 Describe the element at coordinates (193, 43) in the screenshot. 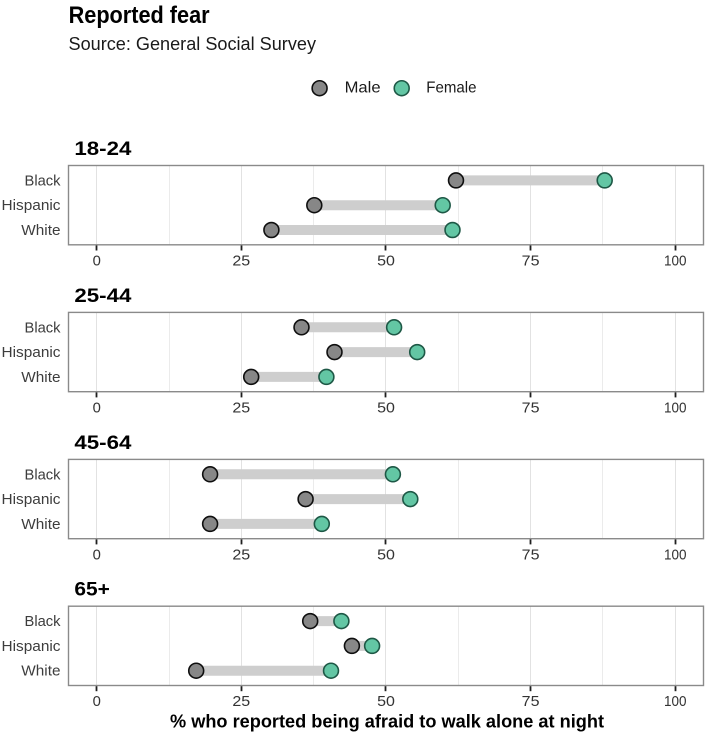

I see `svg-text: Source: General Social Survey` at that location.